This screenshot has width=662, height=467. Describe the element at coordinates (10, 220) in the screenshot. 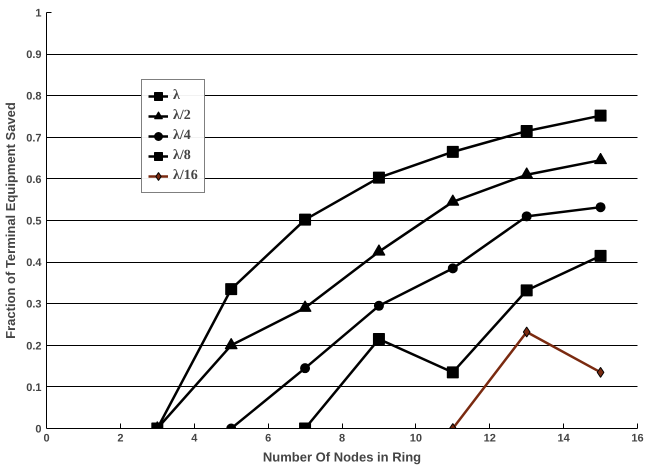

I see `y-axis-title: Fraction of Terminal Equipment Saved` at that location.